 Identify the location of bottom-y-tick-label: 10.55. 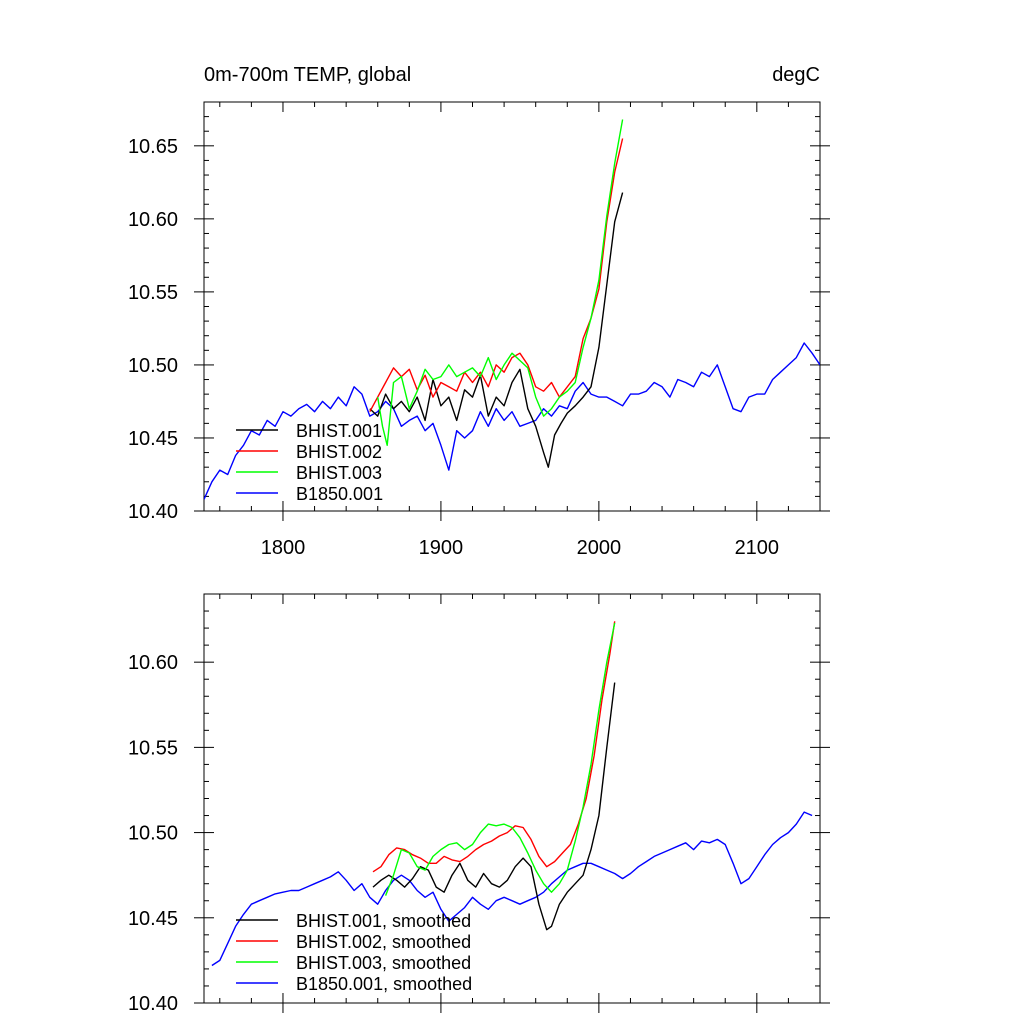
(153, 748).